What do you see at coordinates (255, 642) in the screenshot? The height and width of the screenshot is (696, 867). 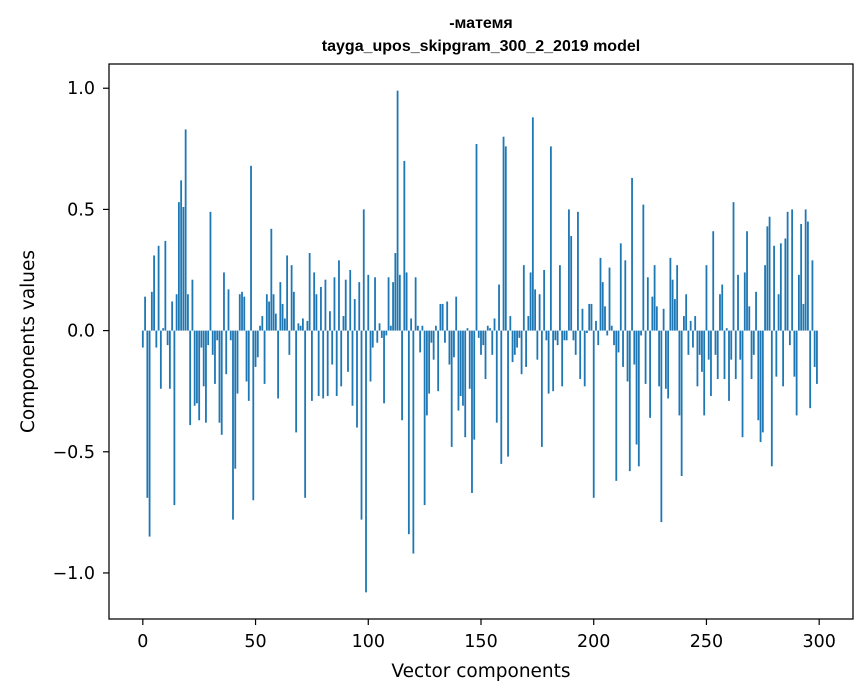 I see `x-tick-label: 50` at bounding box center [255, 642].